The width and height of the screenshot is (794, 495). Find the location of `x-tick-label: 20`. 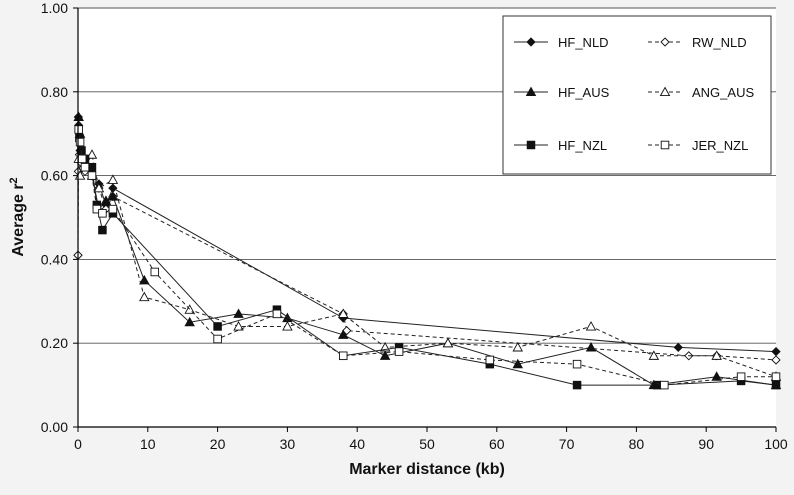

x-tick-label: 20 is located at coordinates (218, 444).